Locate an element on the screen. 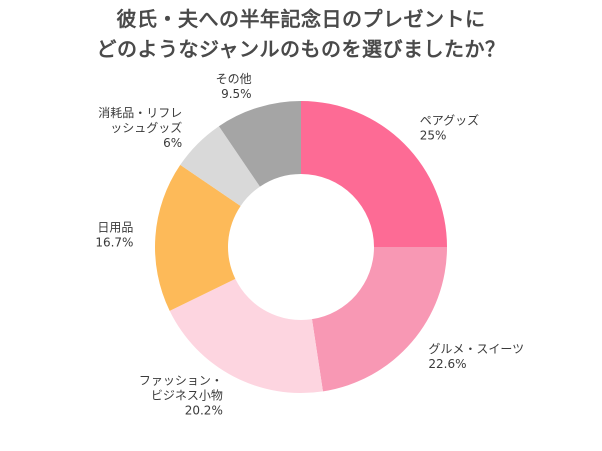 The image size is (602, 451). slice-category-label-3: 日用品 is located at coordinates (115, 227).